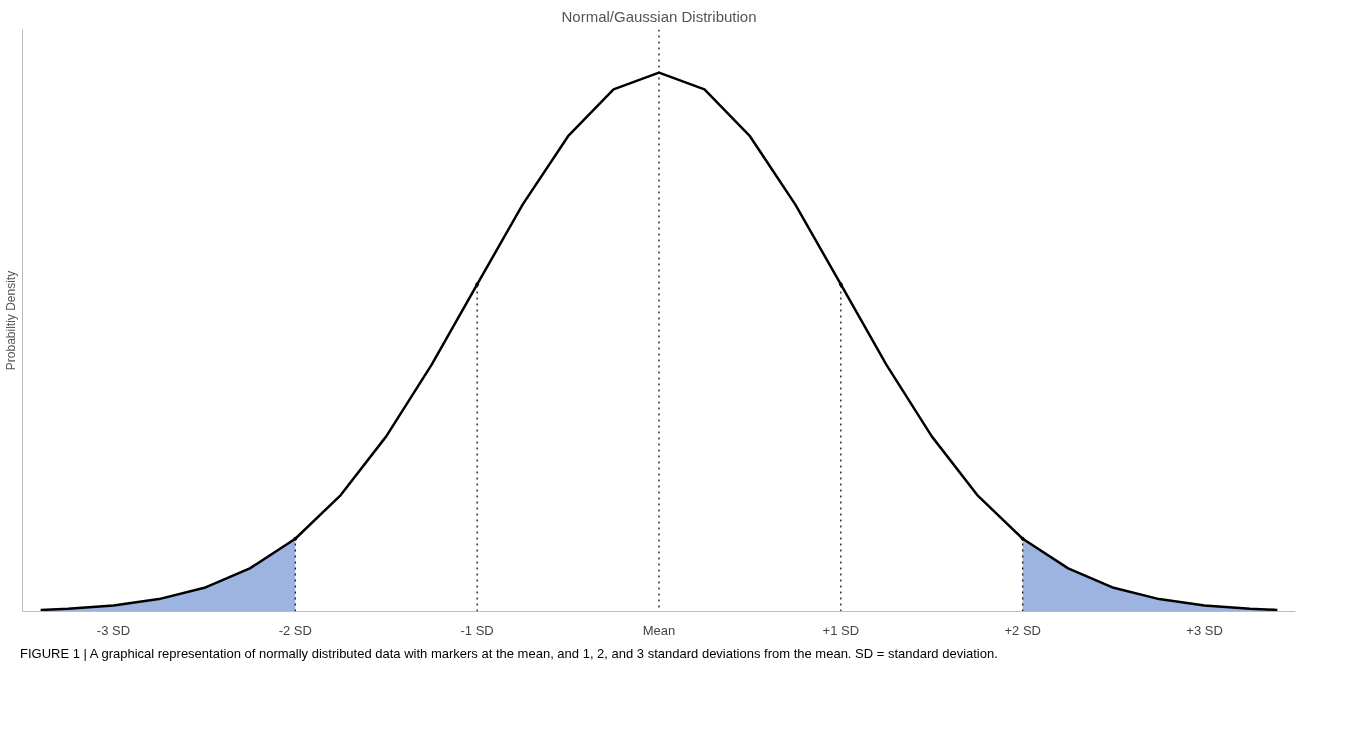 This screenshot has width=1355, height=746. Describe the element at coordinates (659, 630) in the screenshot. I see `x-tick-label: Mean` at that location.